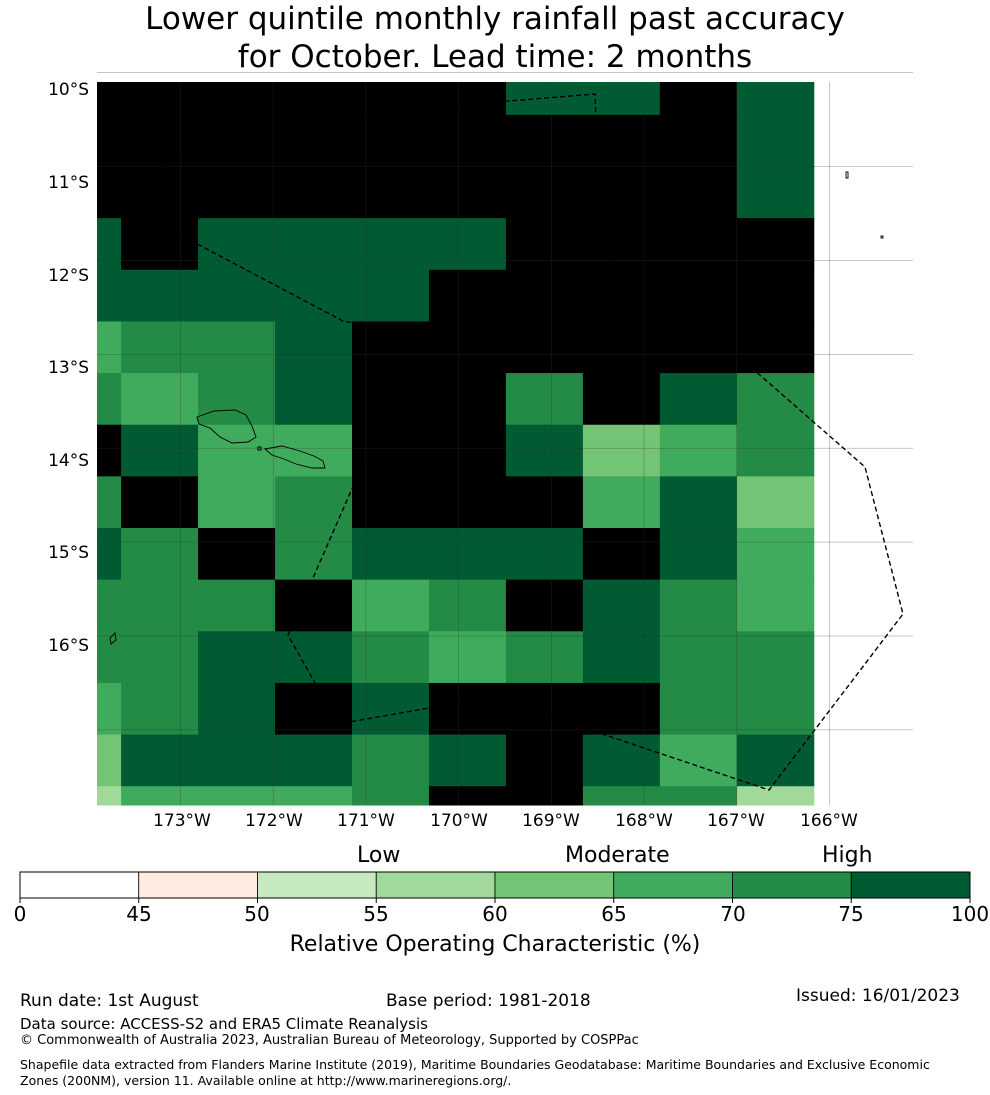 Image resolution: width=990 pixels, height=1095 pixels. What do you see at coordinates (733, 914) in the screenshot?
I see `tick-70: 70` at bounding box center [733, 914].